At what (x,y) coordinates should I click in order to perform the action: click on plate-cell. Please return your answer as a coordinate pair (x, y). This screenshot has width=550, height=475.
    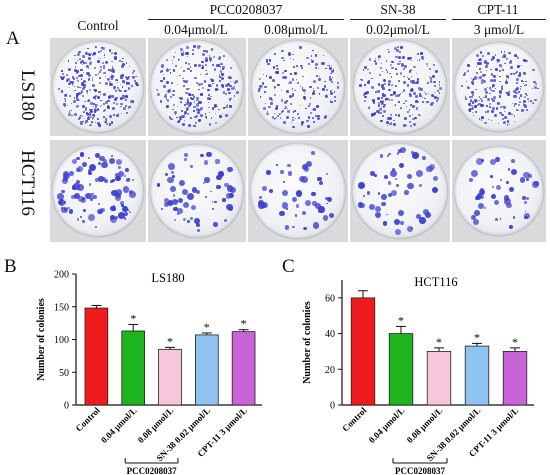
    Looking at the image, I should click on (400, 191).